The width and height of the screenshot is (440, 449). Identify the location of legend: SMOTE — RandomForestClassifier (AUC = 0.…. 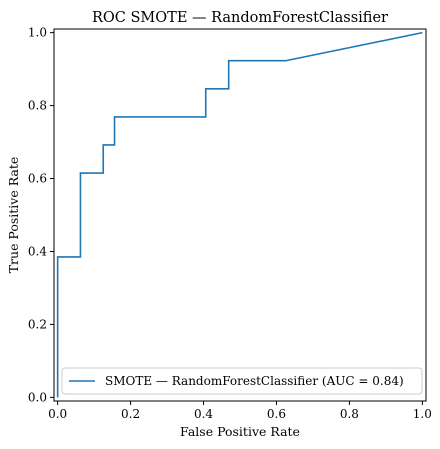
(242, 381).